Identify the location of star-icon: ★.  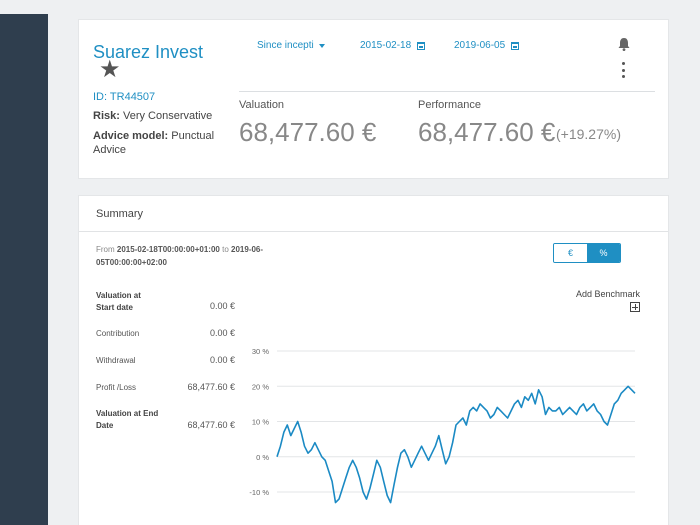
(110, 69).